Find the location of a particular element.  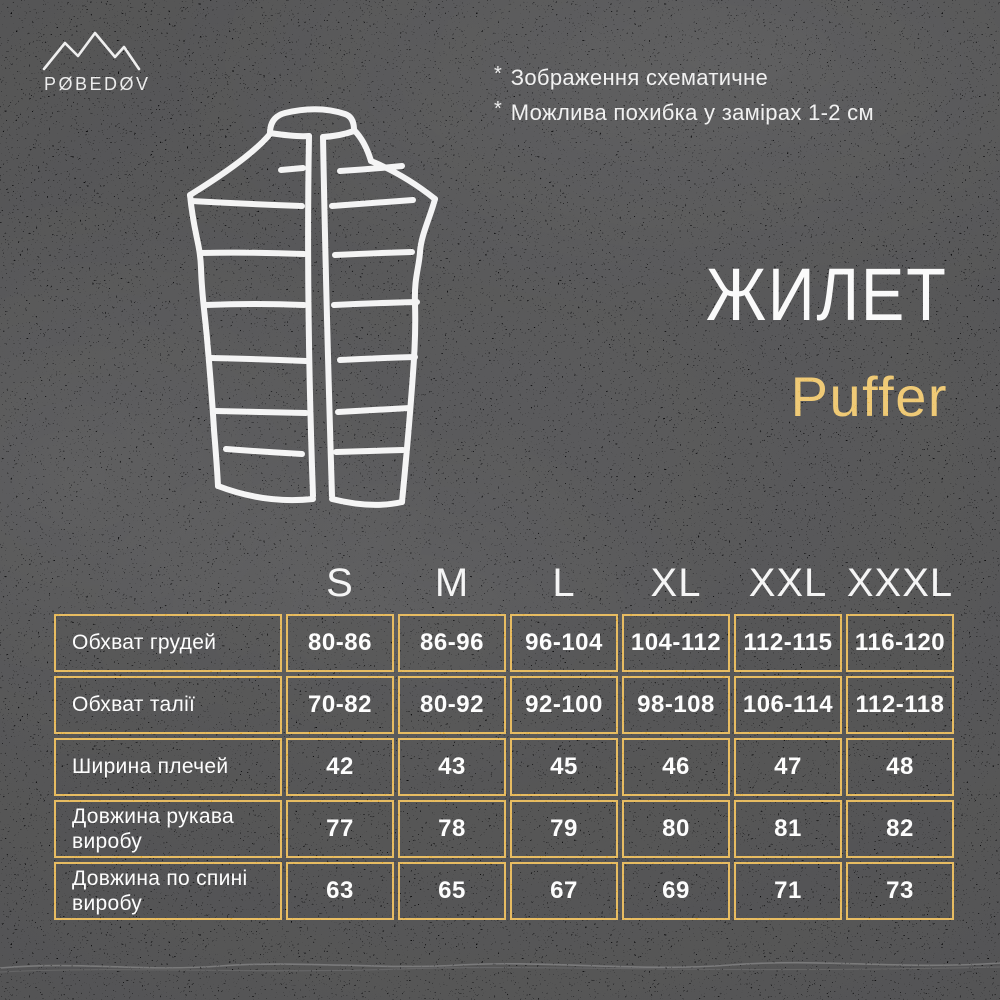

puffer-vest-illustration is located at coordinates (312, 307).